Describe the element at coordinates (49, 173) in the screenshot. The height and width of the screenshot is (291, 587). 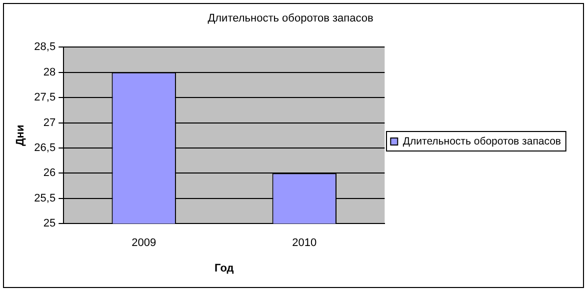
I see `y-tick-label: 26` at that location.